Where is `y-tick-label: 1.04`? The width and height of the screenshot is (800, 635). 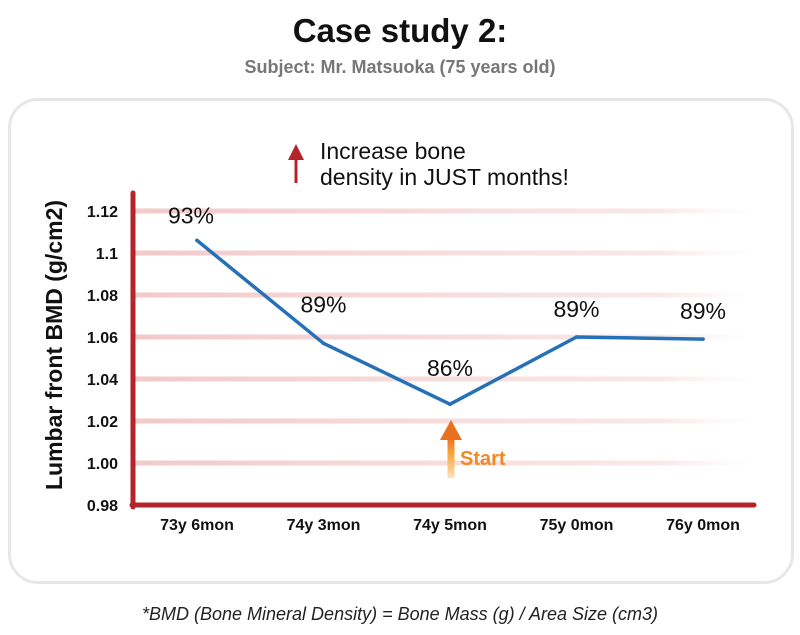 y-tick-label: 1.04 is located at coordinates (102, 380).